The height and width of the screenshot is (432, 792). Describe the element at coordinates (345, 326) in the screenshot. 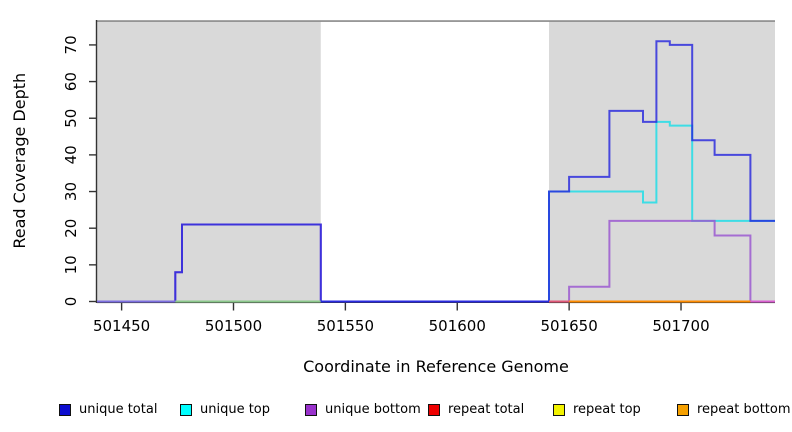

I see `x-tick-label: 501550` at that location.